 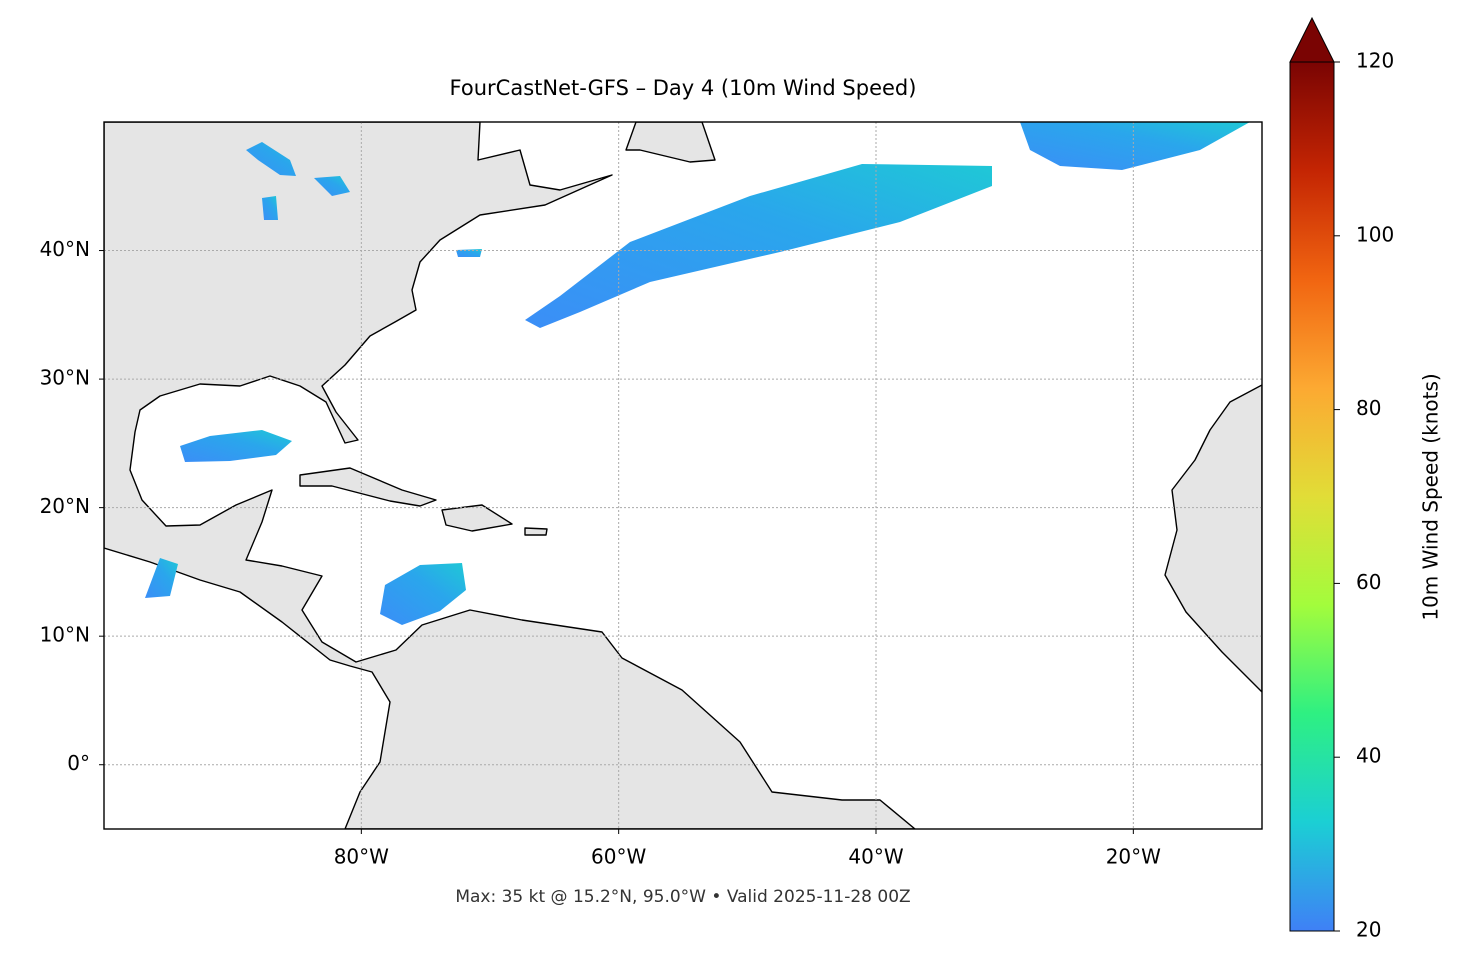 I want to click on y-tick-label: 40°N, so click(x=65, y=249).